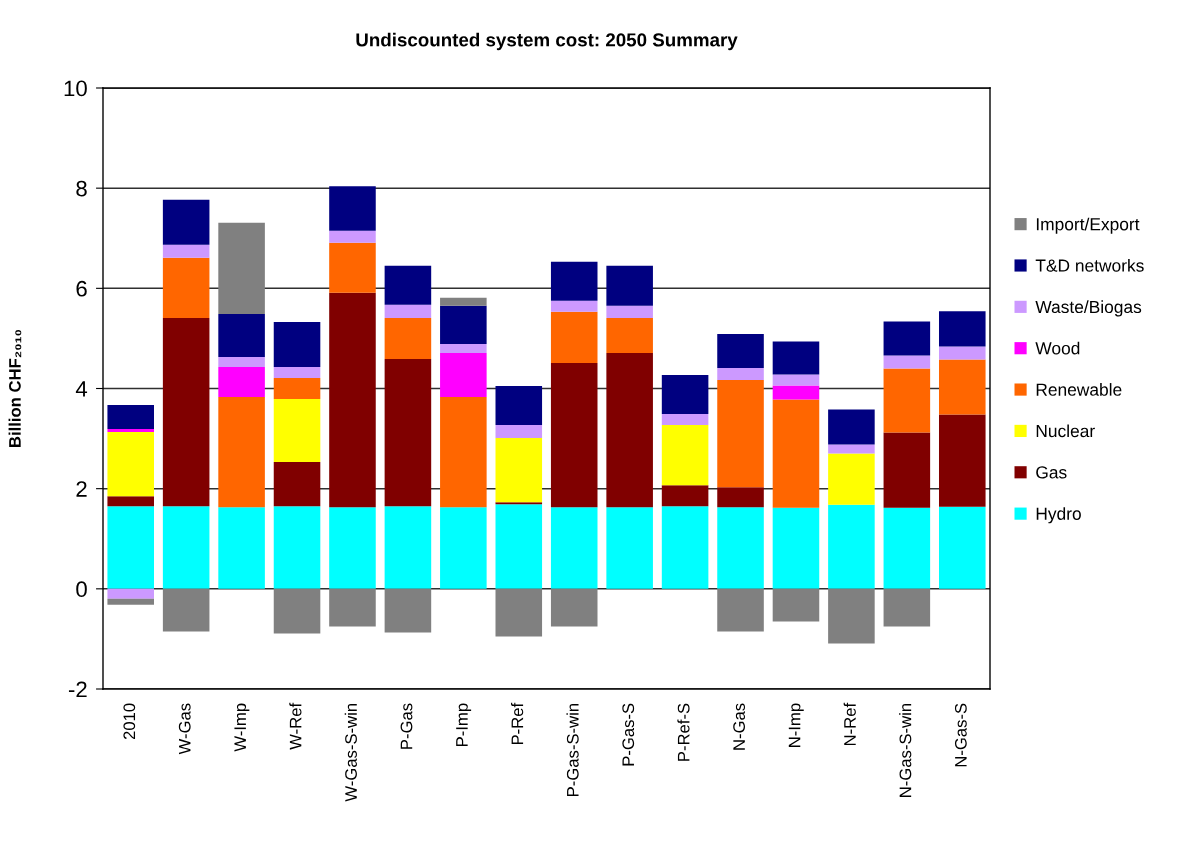 The height and width of the screenshot is (842, 1191). What do you see at coordinates (77, 689) in the screenshot?
I see `y-tick-label: -2` at bounding box center [77, 689].